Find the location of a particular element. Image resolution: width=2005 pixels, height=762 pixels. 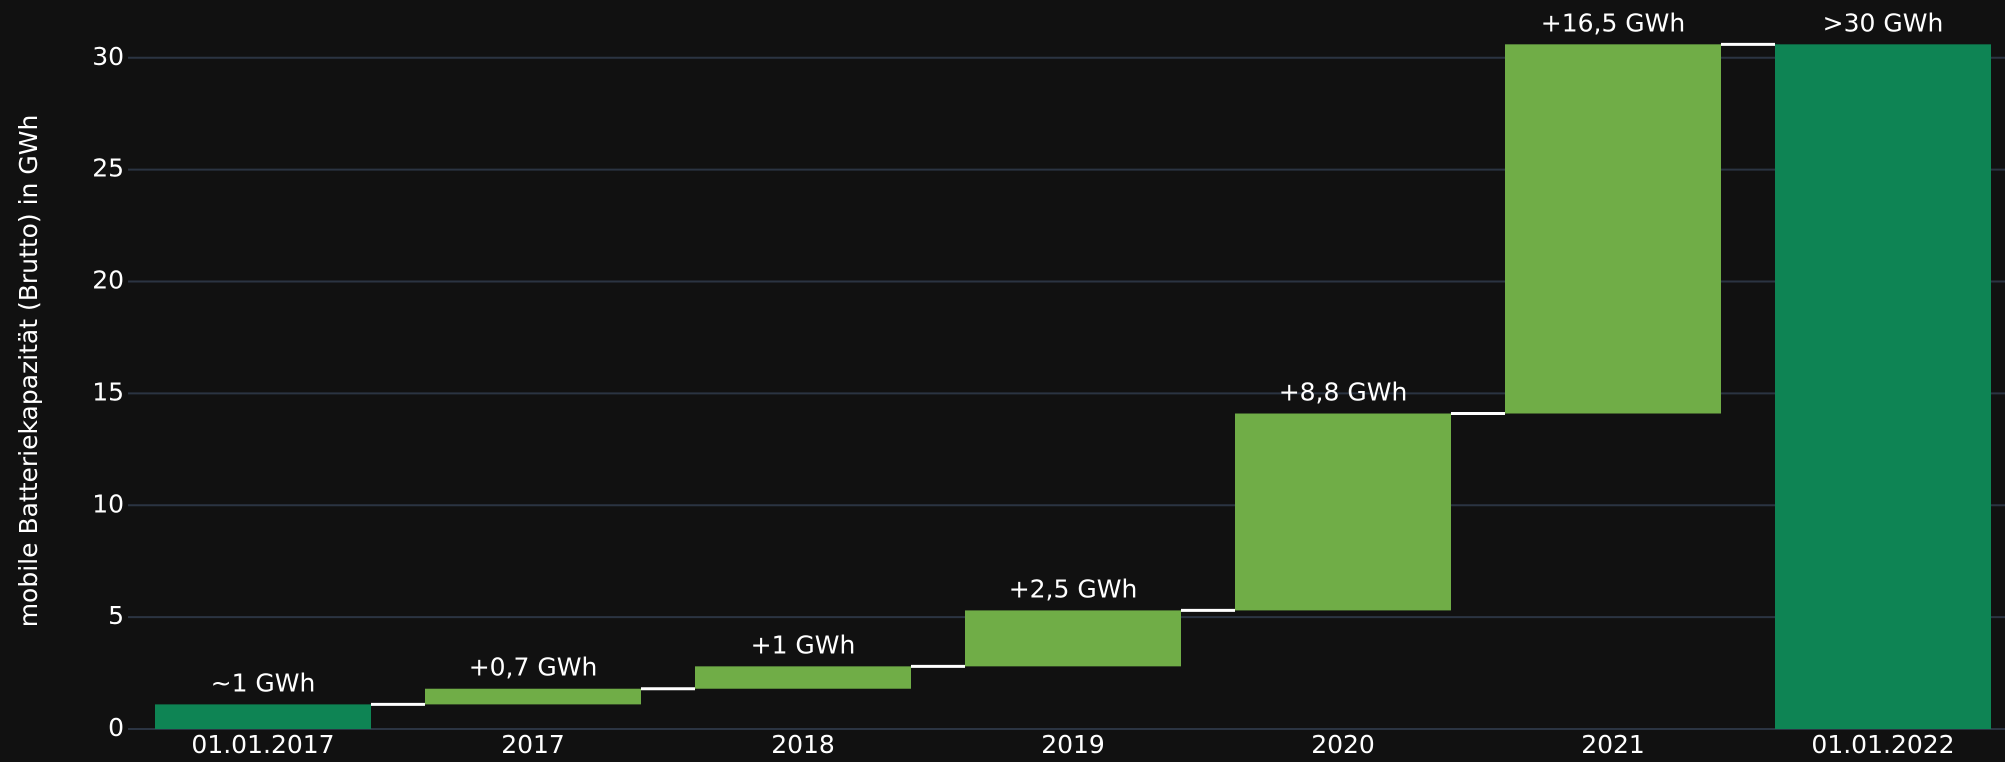

value-label: +2,5 GWh is located at coordinates (1073, 588).